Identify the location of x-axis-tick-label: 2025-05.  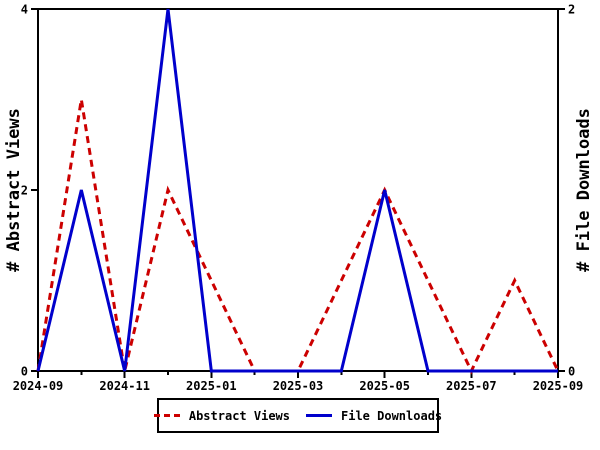
(384, 386).